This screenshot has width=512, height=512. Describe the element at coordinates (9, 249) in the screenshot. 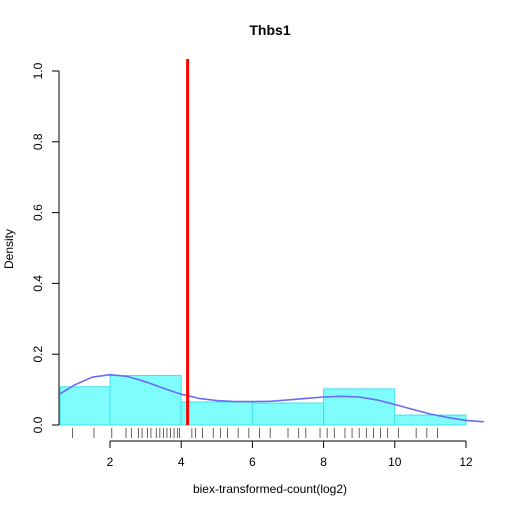

I see `y-axis-label: Density` at that location.